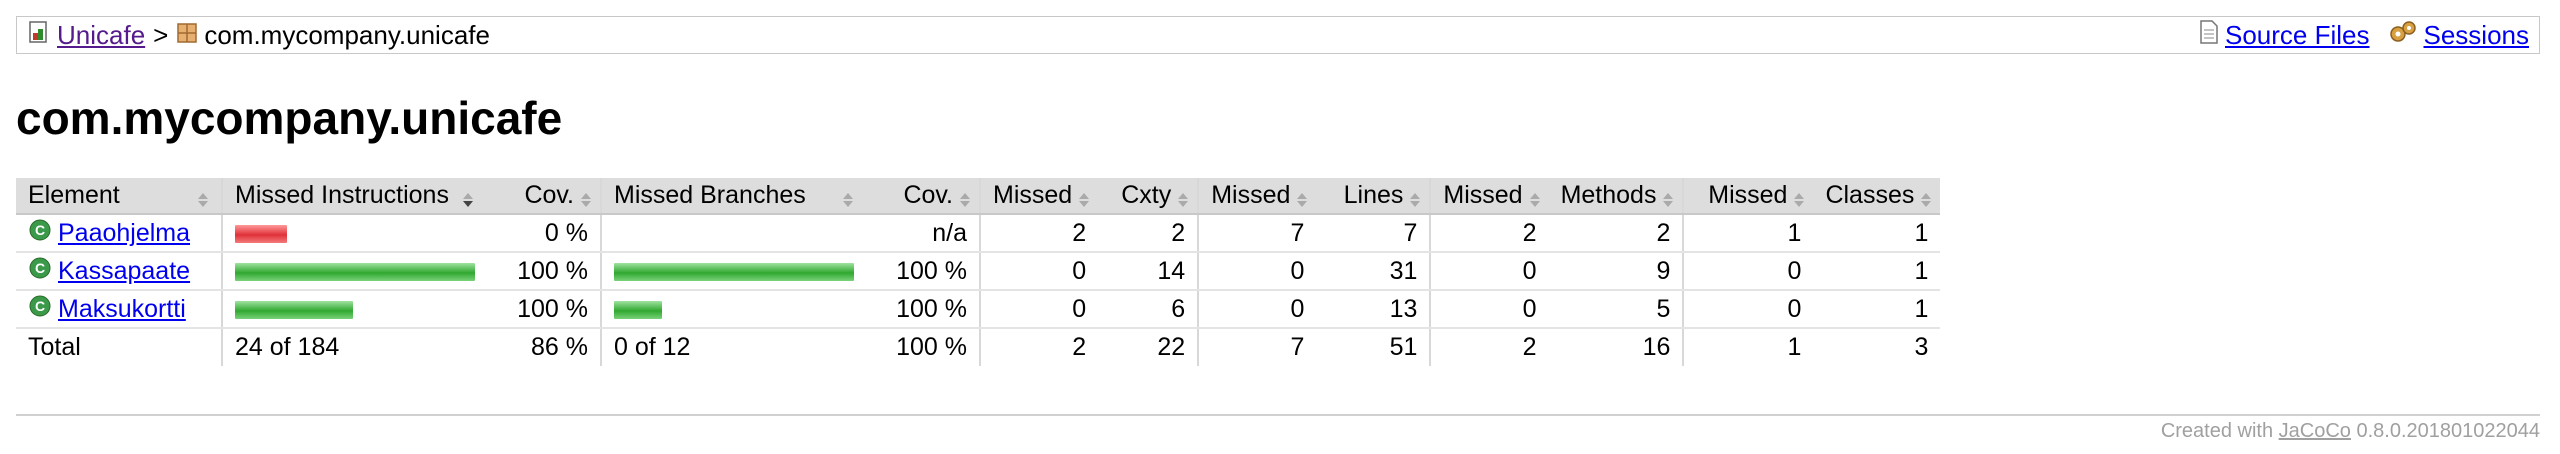 This screenshot has width=2560, height=454. I want to click on lines: 7, so click(1373, 233).